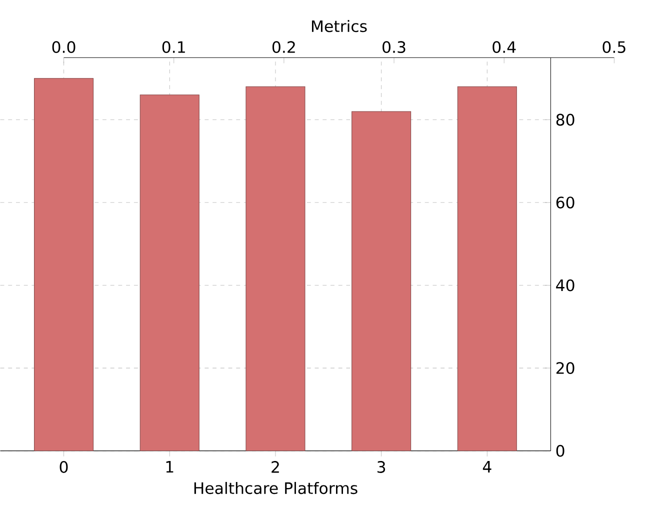 The image size is (664, 516). Describe the element at coordinates (565, 202) in the screenshot. I see `y-tick-label: 60` at that location.